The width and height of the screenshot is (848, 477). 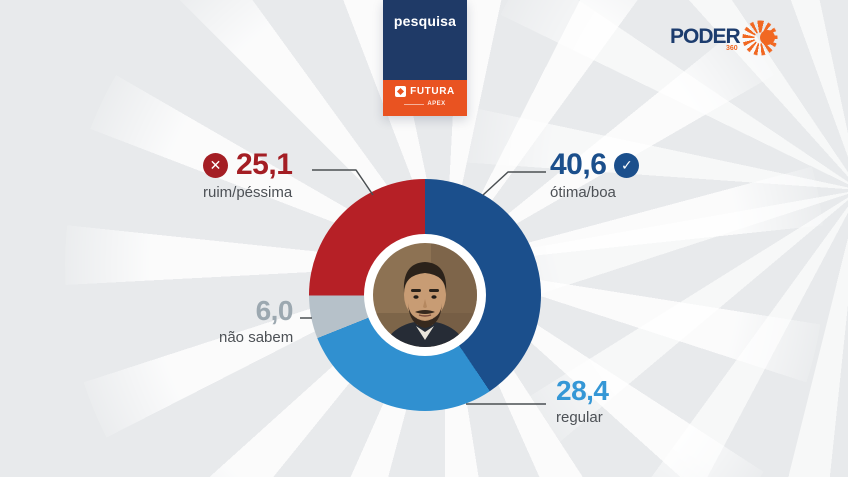 I want to click on futura-apex-branding: FUTURA APEX, so click(x=425, y=98).